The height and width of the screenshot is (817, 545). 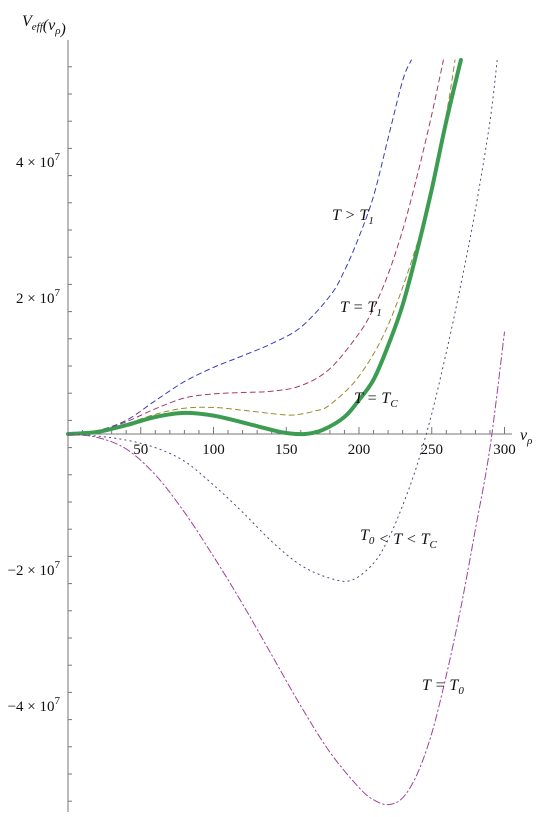 What do you see at coordinates (504, 450) in the screenshot?
I see `x-tick-label: 300` at bounding box center [504, 450].